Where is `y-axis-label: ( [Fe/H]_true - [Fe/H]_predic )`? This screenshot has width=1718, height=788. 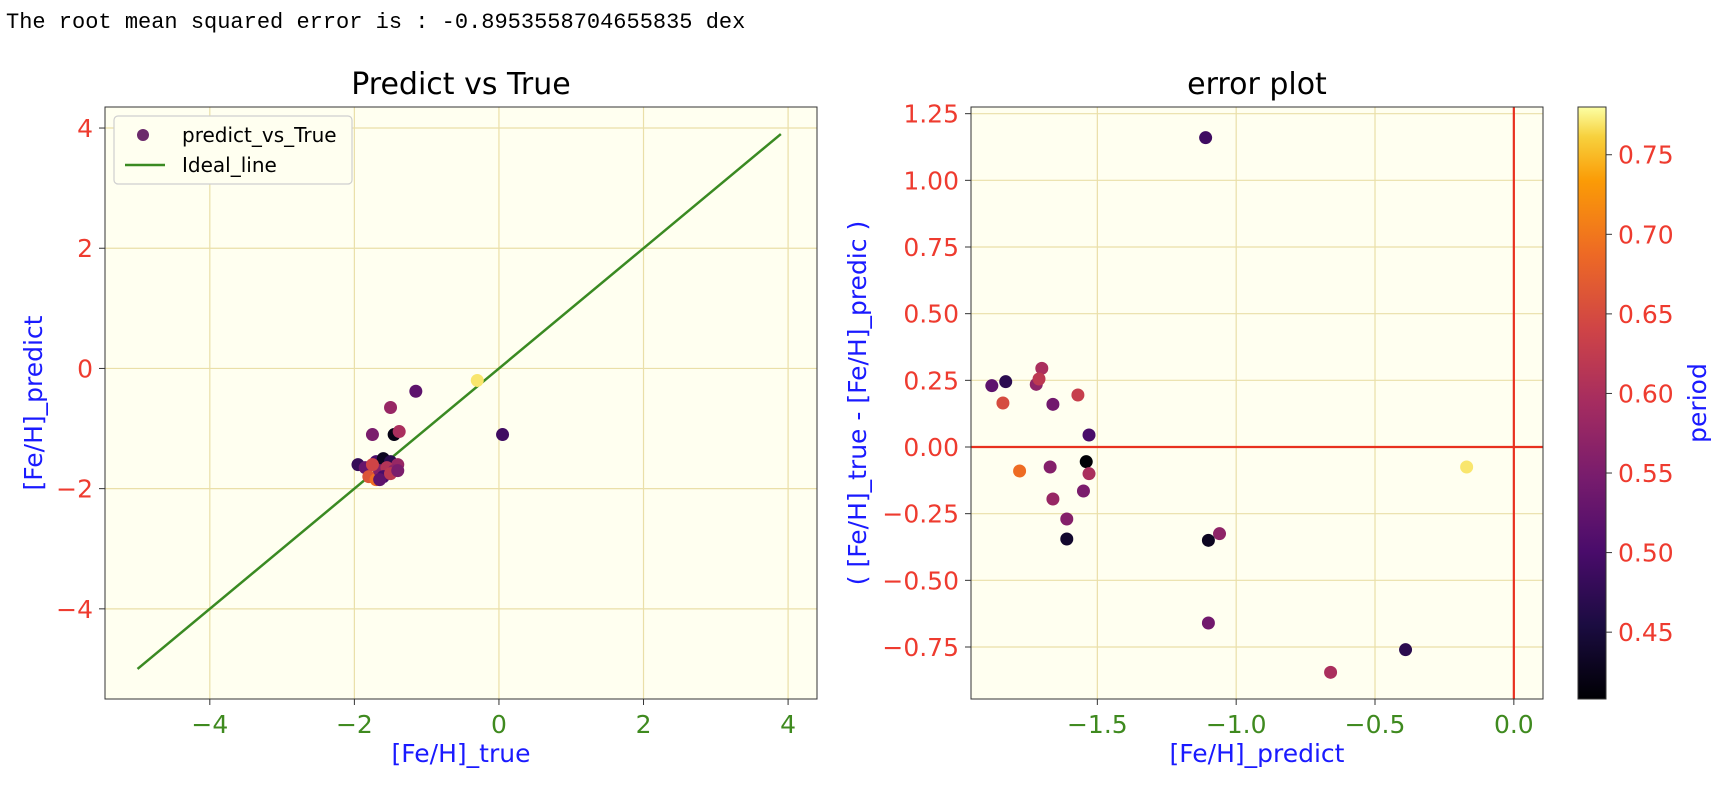 y-axis-label: ( [Fe/H]_true - [Fe/H]_predic ) is located at coordinates (857, 403).